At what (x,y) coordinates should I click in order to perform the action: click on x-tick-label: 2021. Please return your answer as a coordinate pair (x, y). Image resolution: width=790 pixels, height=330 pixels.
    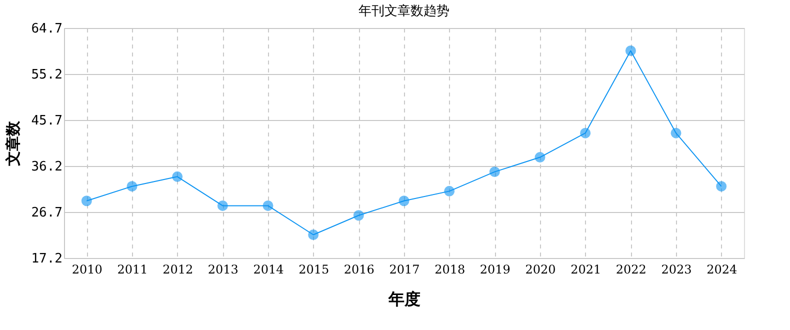
    Looking at the image, I should click on (586, 269).